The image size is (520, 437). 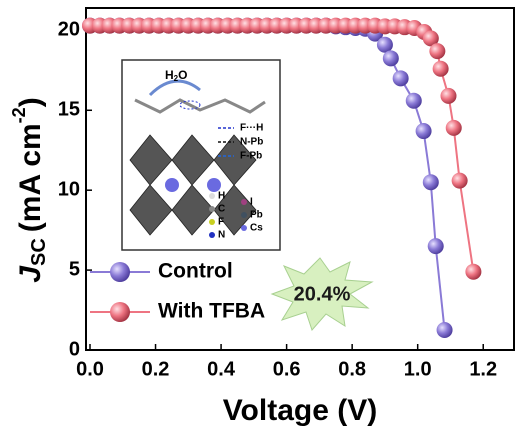 What do you see at coordinates (30, 177) in the screenshot?
I see `y-label-unit: (mA cm` at bounding box center [30, 177].